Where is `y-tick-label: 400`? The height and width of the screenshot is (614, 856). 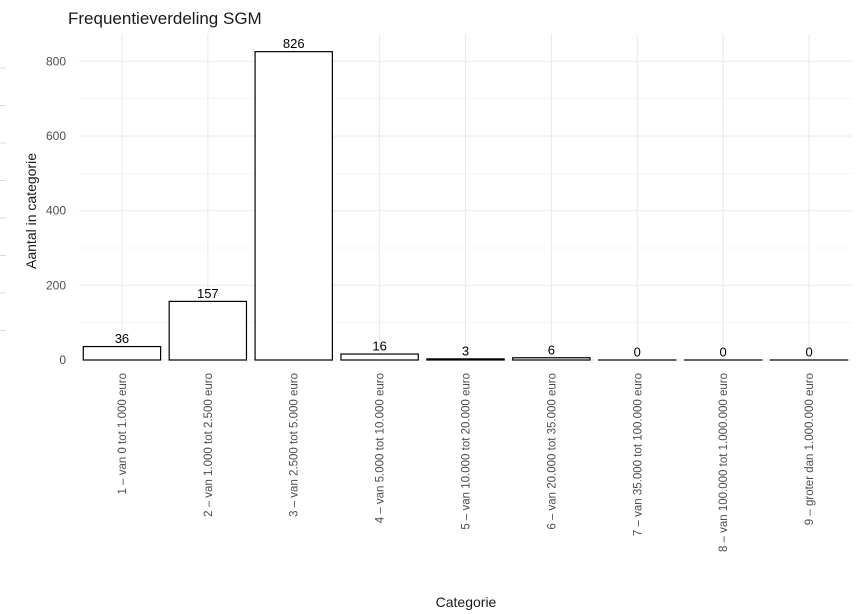 y-tick-label: 400 is located at coordinates (56, 211).